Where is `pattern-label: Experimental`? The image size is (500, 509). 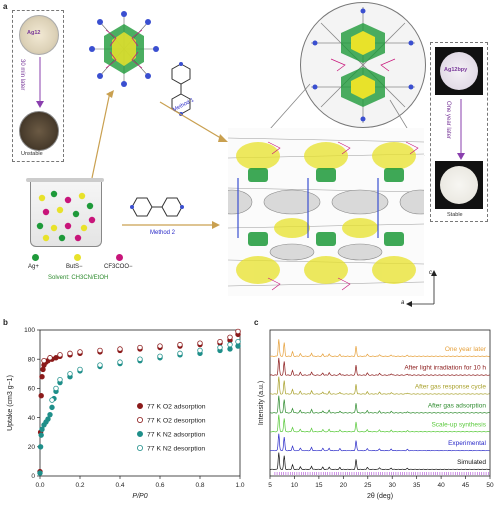 pattern-label: Experimental is located at coordinates (467, 443).